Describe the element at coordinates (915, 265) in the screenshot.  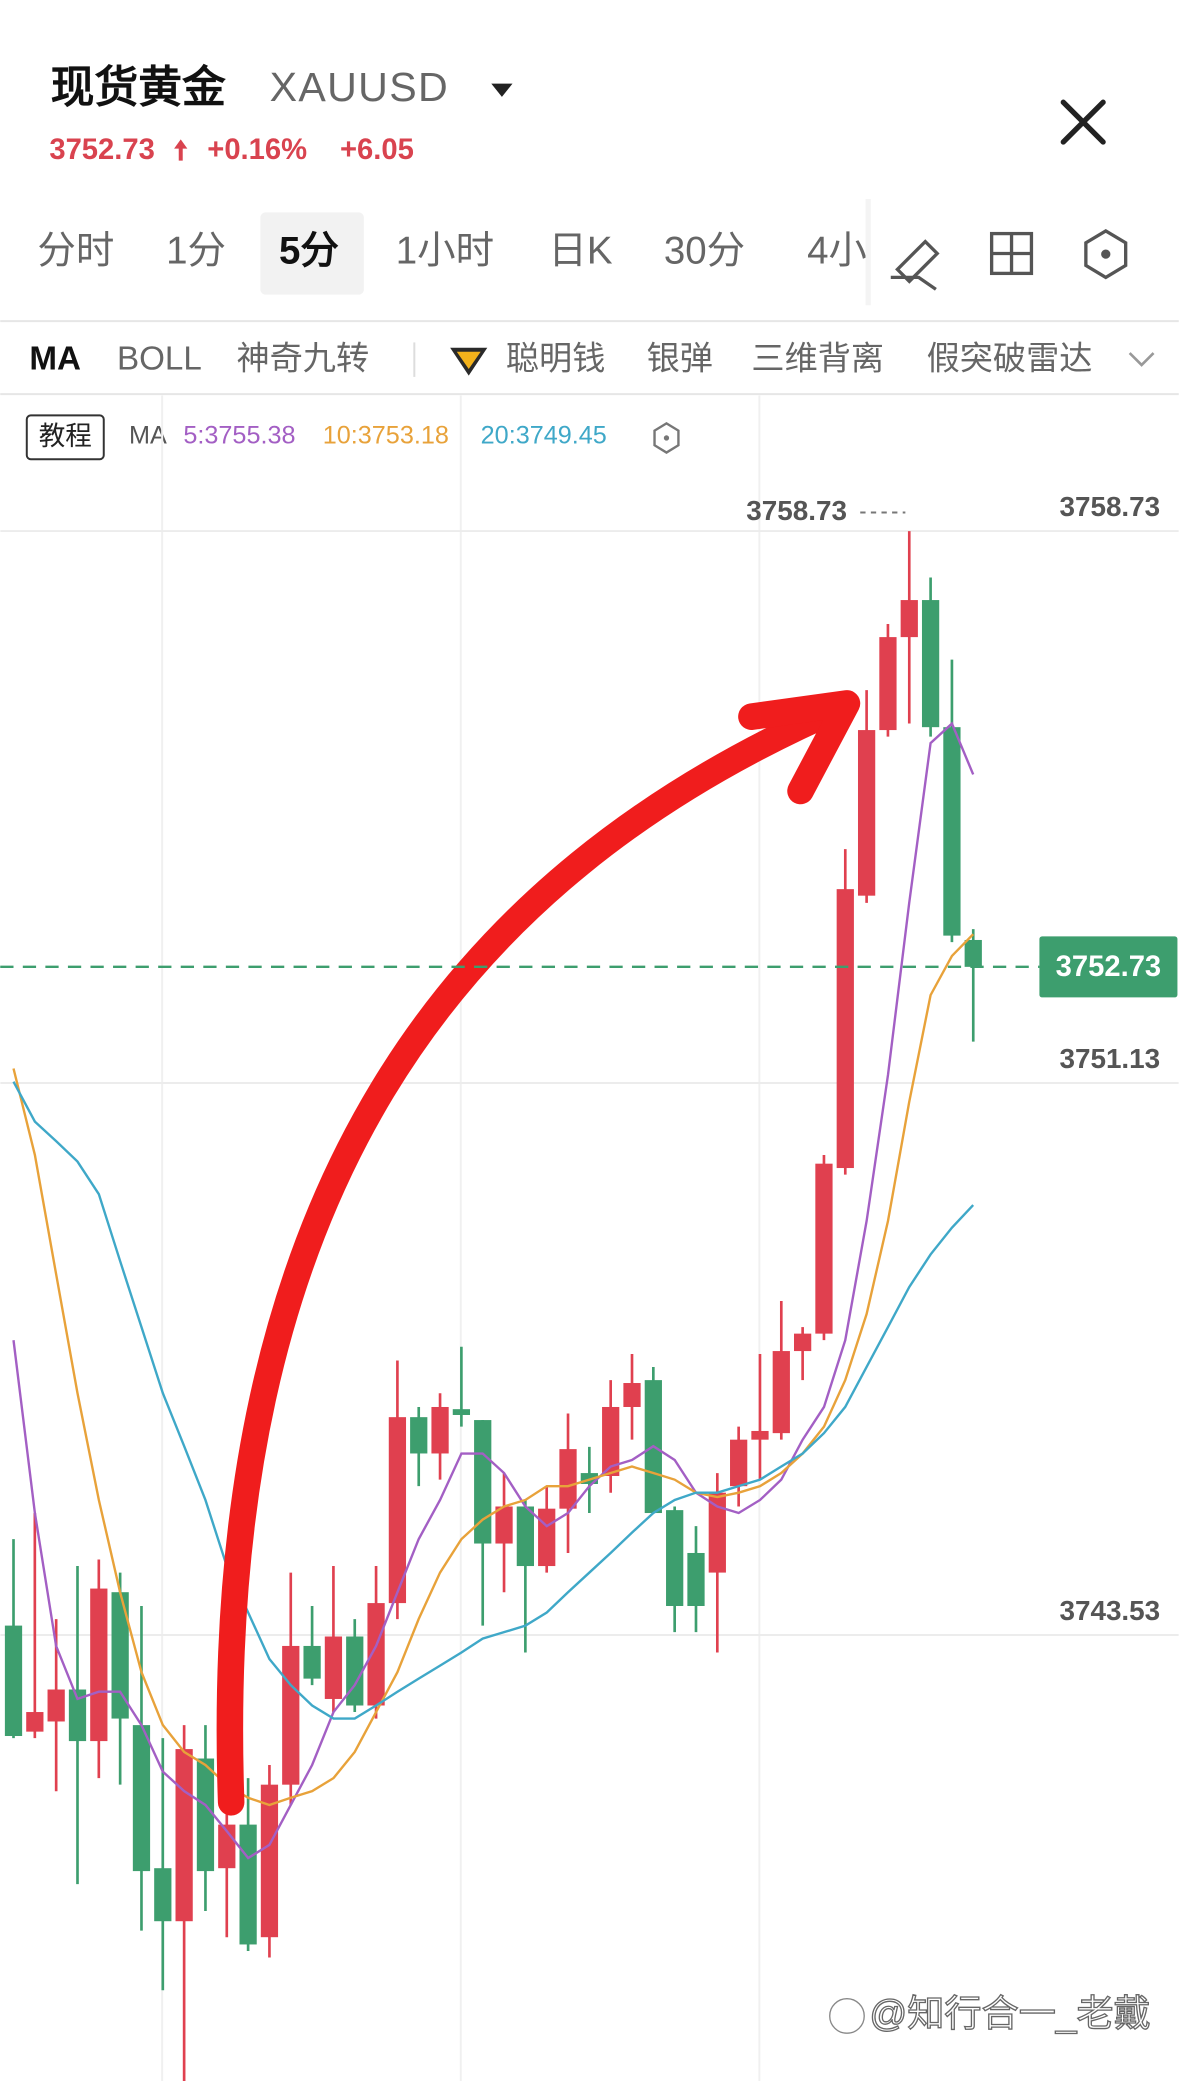
I see `draw-tool-icon` at that location.